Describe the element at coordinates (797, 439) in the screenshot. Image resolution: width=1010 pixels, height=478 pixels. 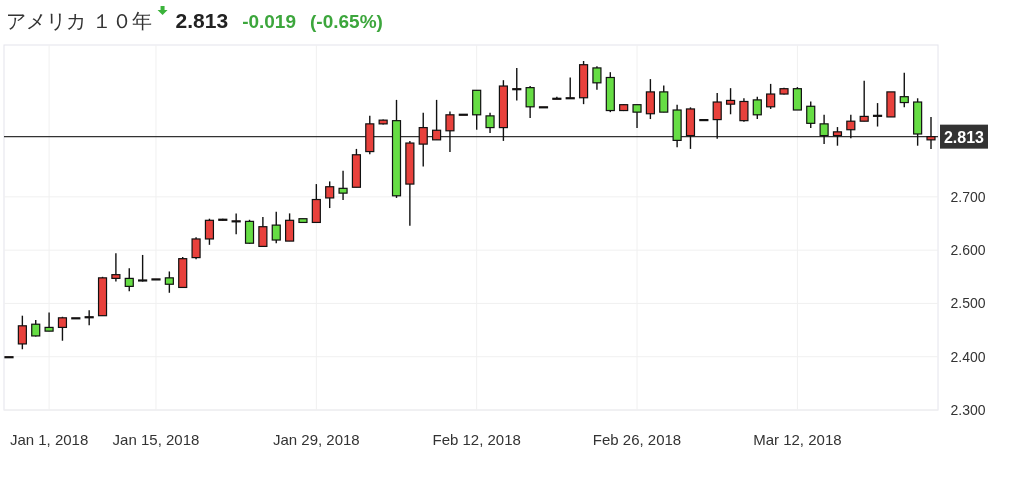
I see `x-tick-label: Mar 12, 2018` at that location.